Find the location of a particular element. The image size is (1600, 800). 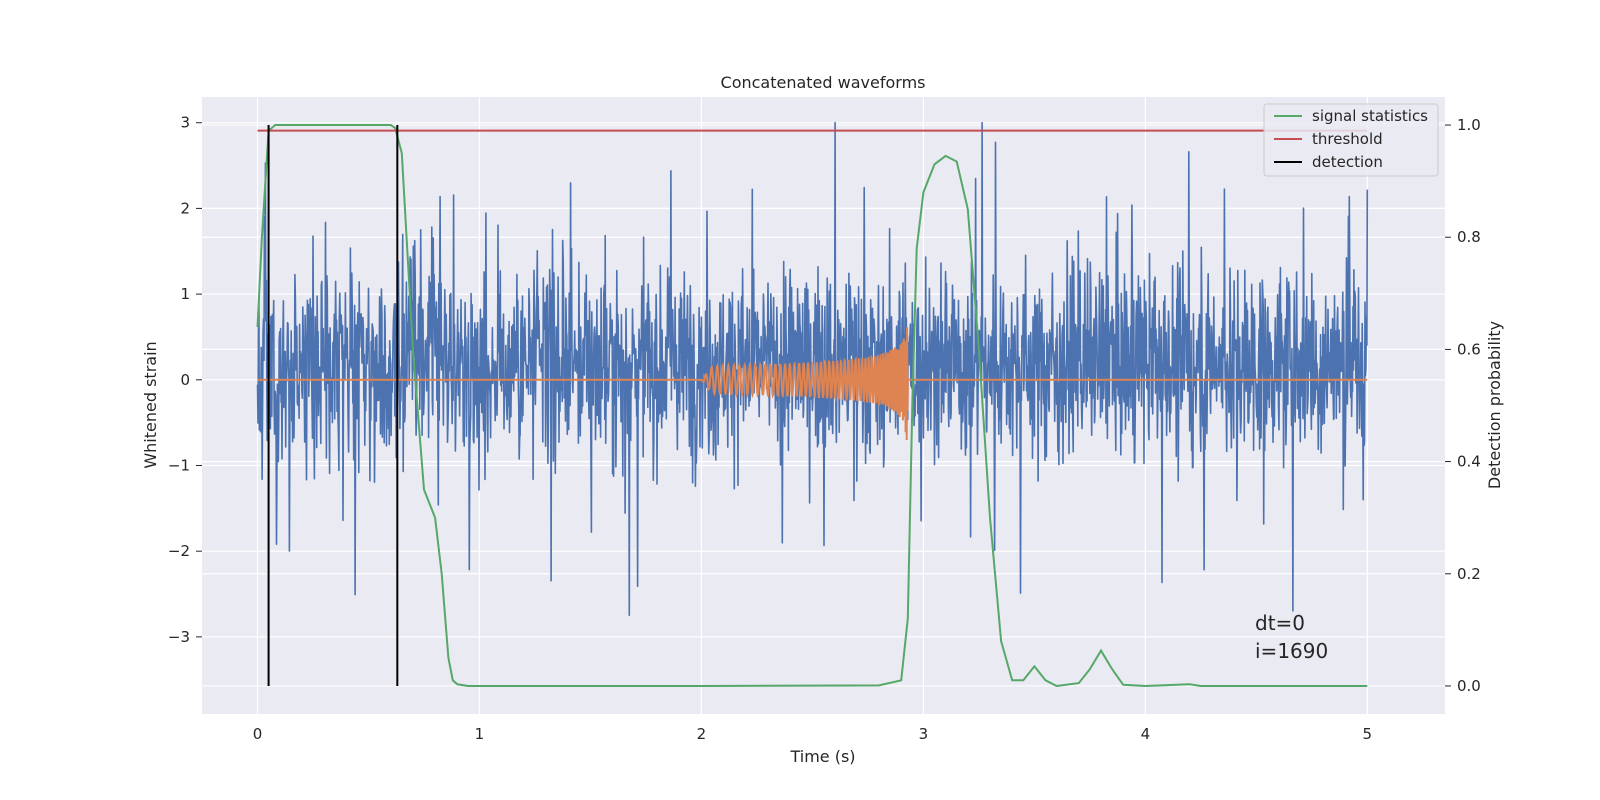

chirp-waveform-line is located at coordinates (812, 384).